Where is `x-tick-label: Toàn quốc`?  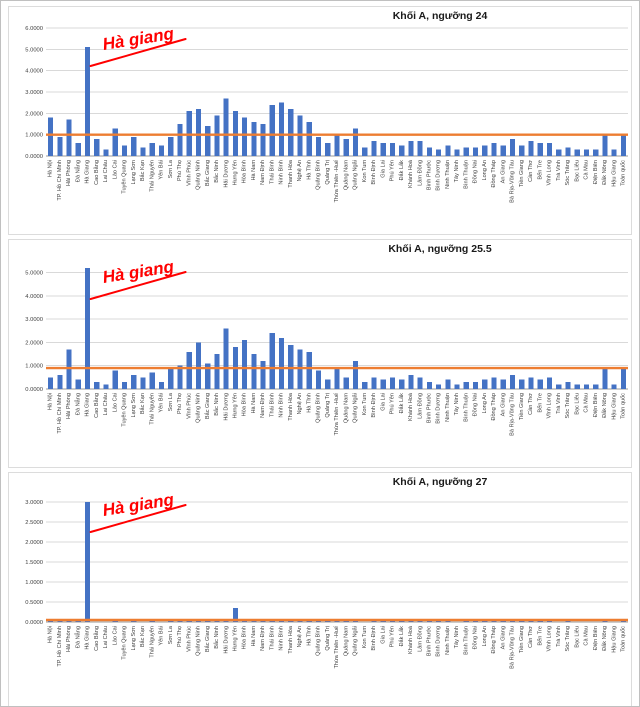
x-tick-label: Toàn quốc is located at coordinates (623, 173).